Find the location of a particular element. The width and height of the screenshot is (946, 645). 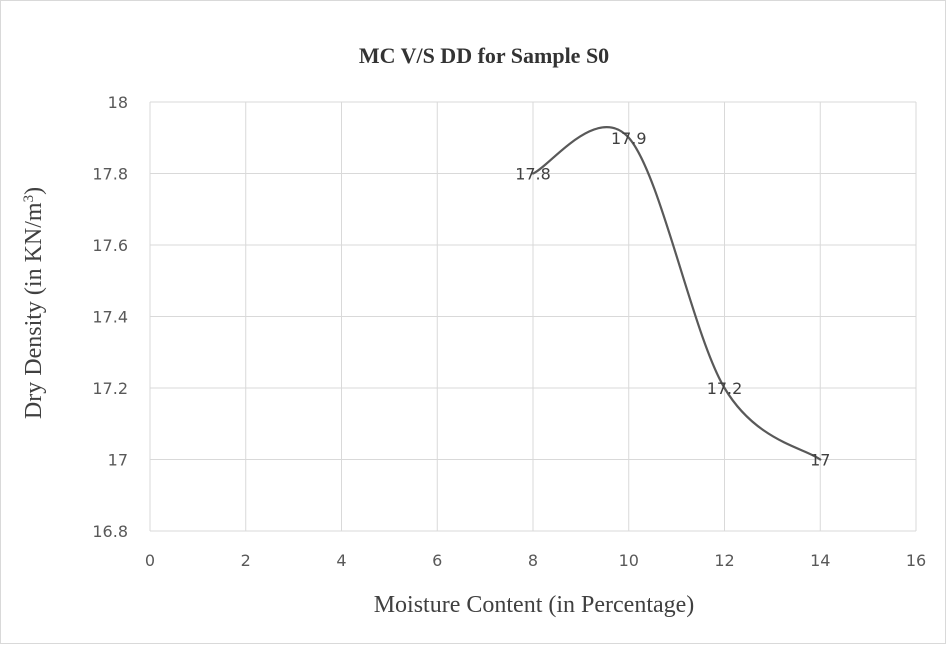

y-axis-ticks: 16.8 17 17.2 17.4 17.6 17.8 18 is located at coordinates (110, 317).